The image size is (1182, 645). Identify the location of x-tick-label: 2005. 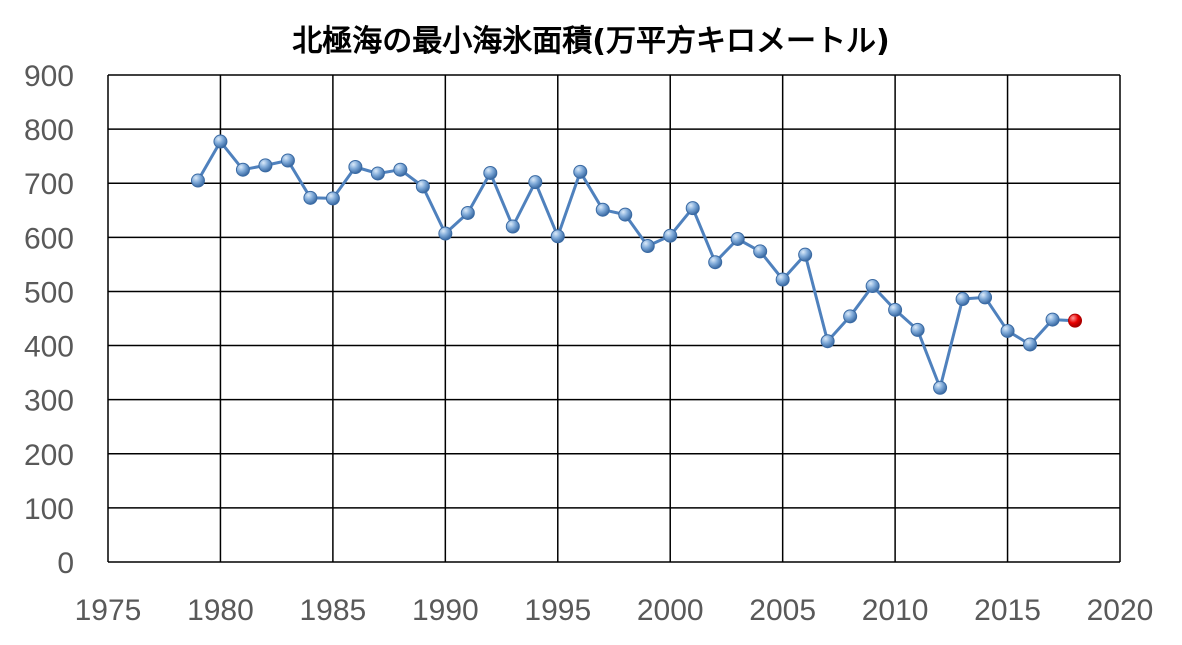
(782, 610).